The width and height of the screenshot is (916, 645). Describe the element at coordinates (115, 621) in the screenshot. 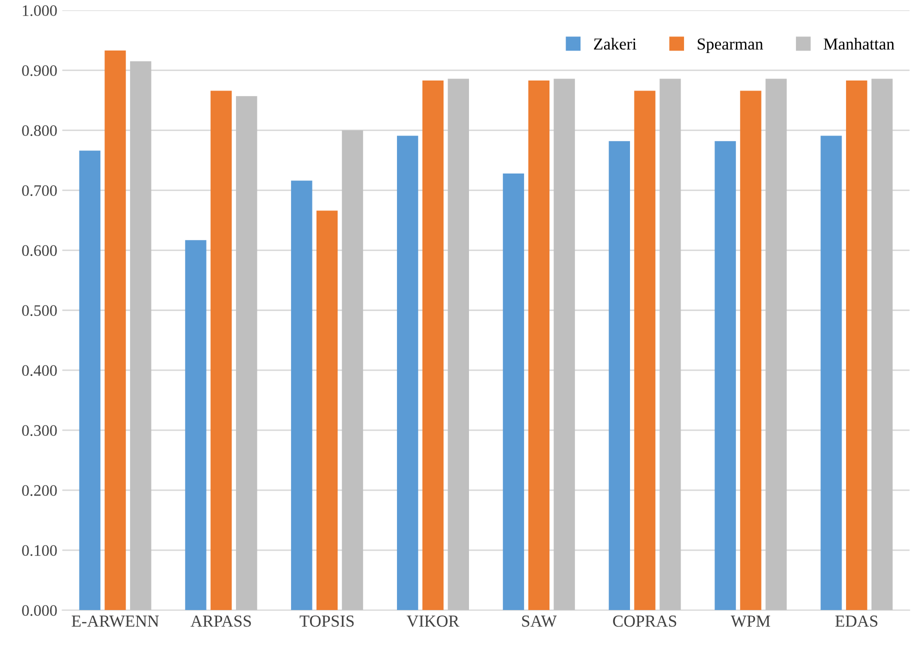

I see `x-tick-label: E-ARWENN` at that location.